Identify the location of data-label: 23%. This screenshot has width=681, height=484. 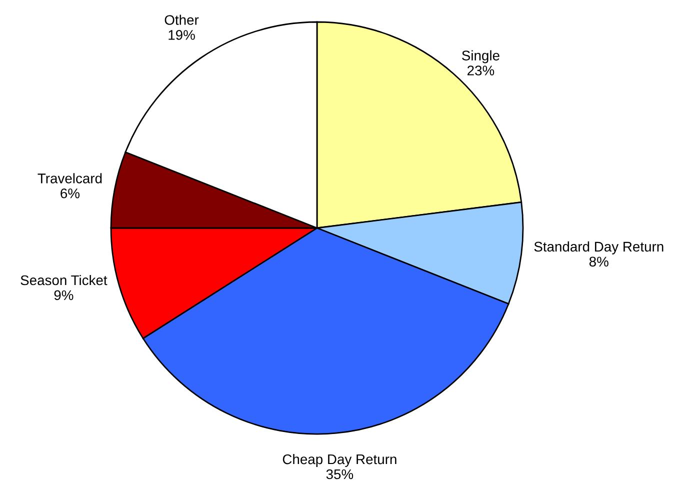
(481, 71).